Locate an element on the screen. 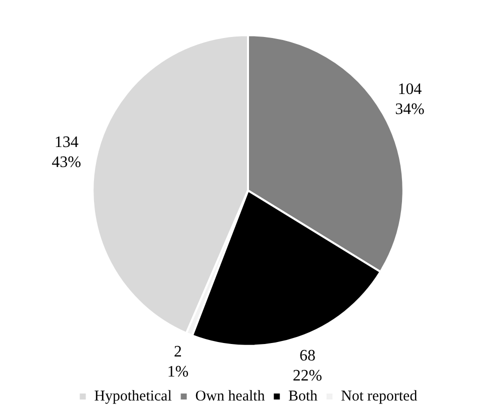 The image size is (496, 418). legend-label: Not reported is located at coordinates (379, 396).